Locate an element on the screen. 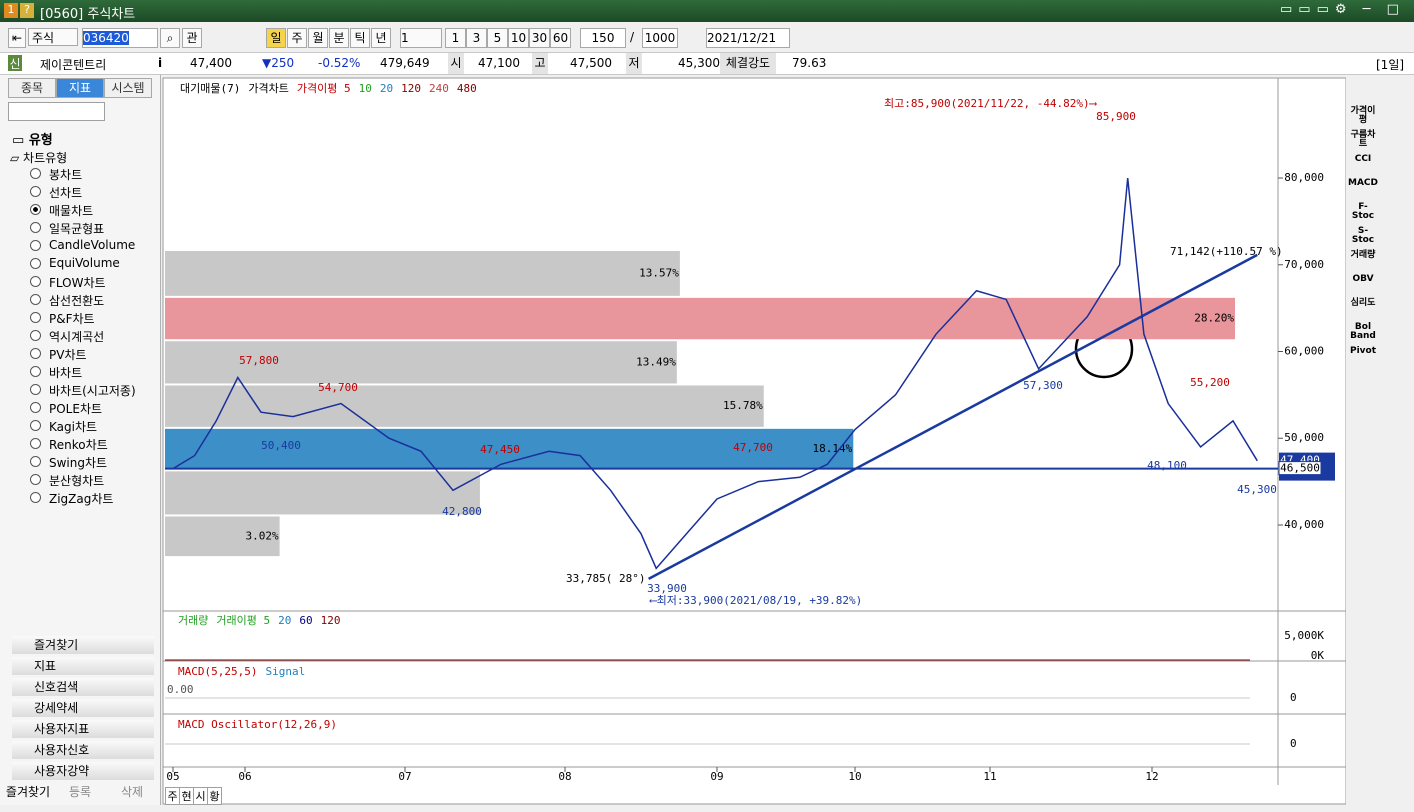  chart-type: 역시계곡선 is located at coordinates (77, 337).